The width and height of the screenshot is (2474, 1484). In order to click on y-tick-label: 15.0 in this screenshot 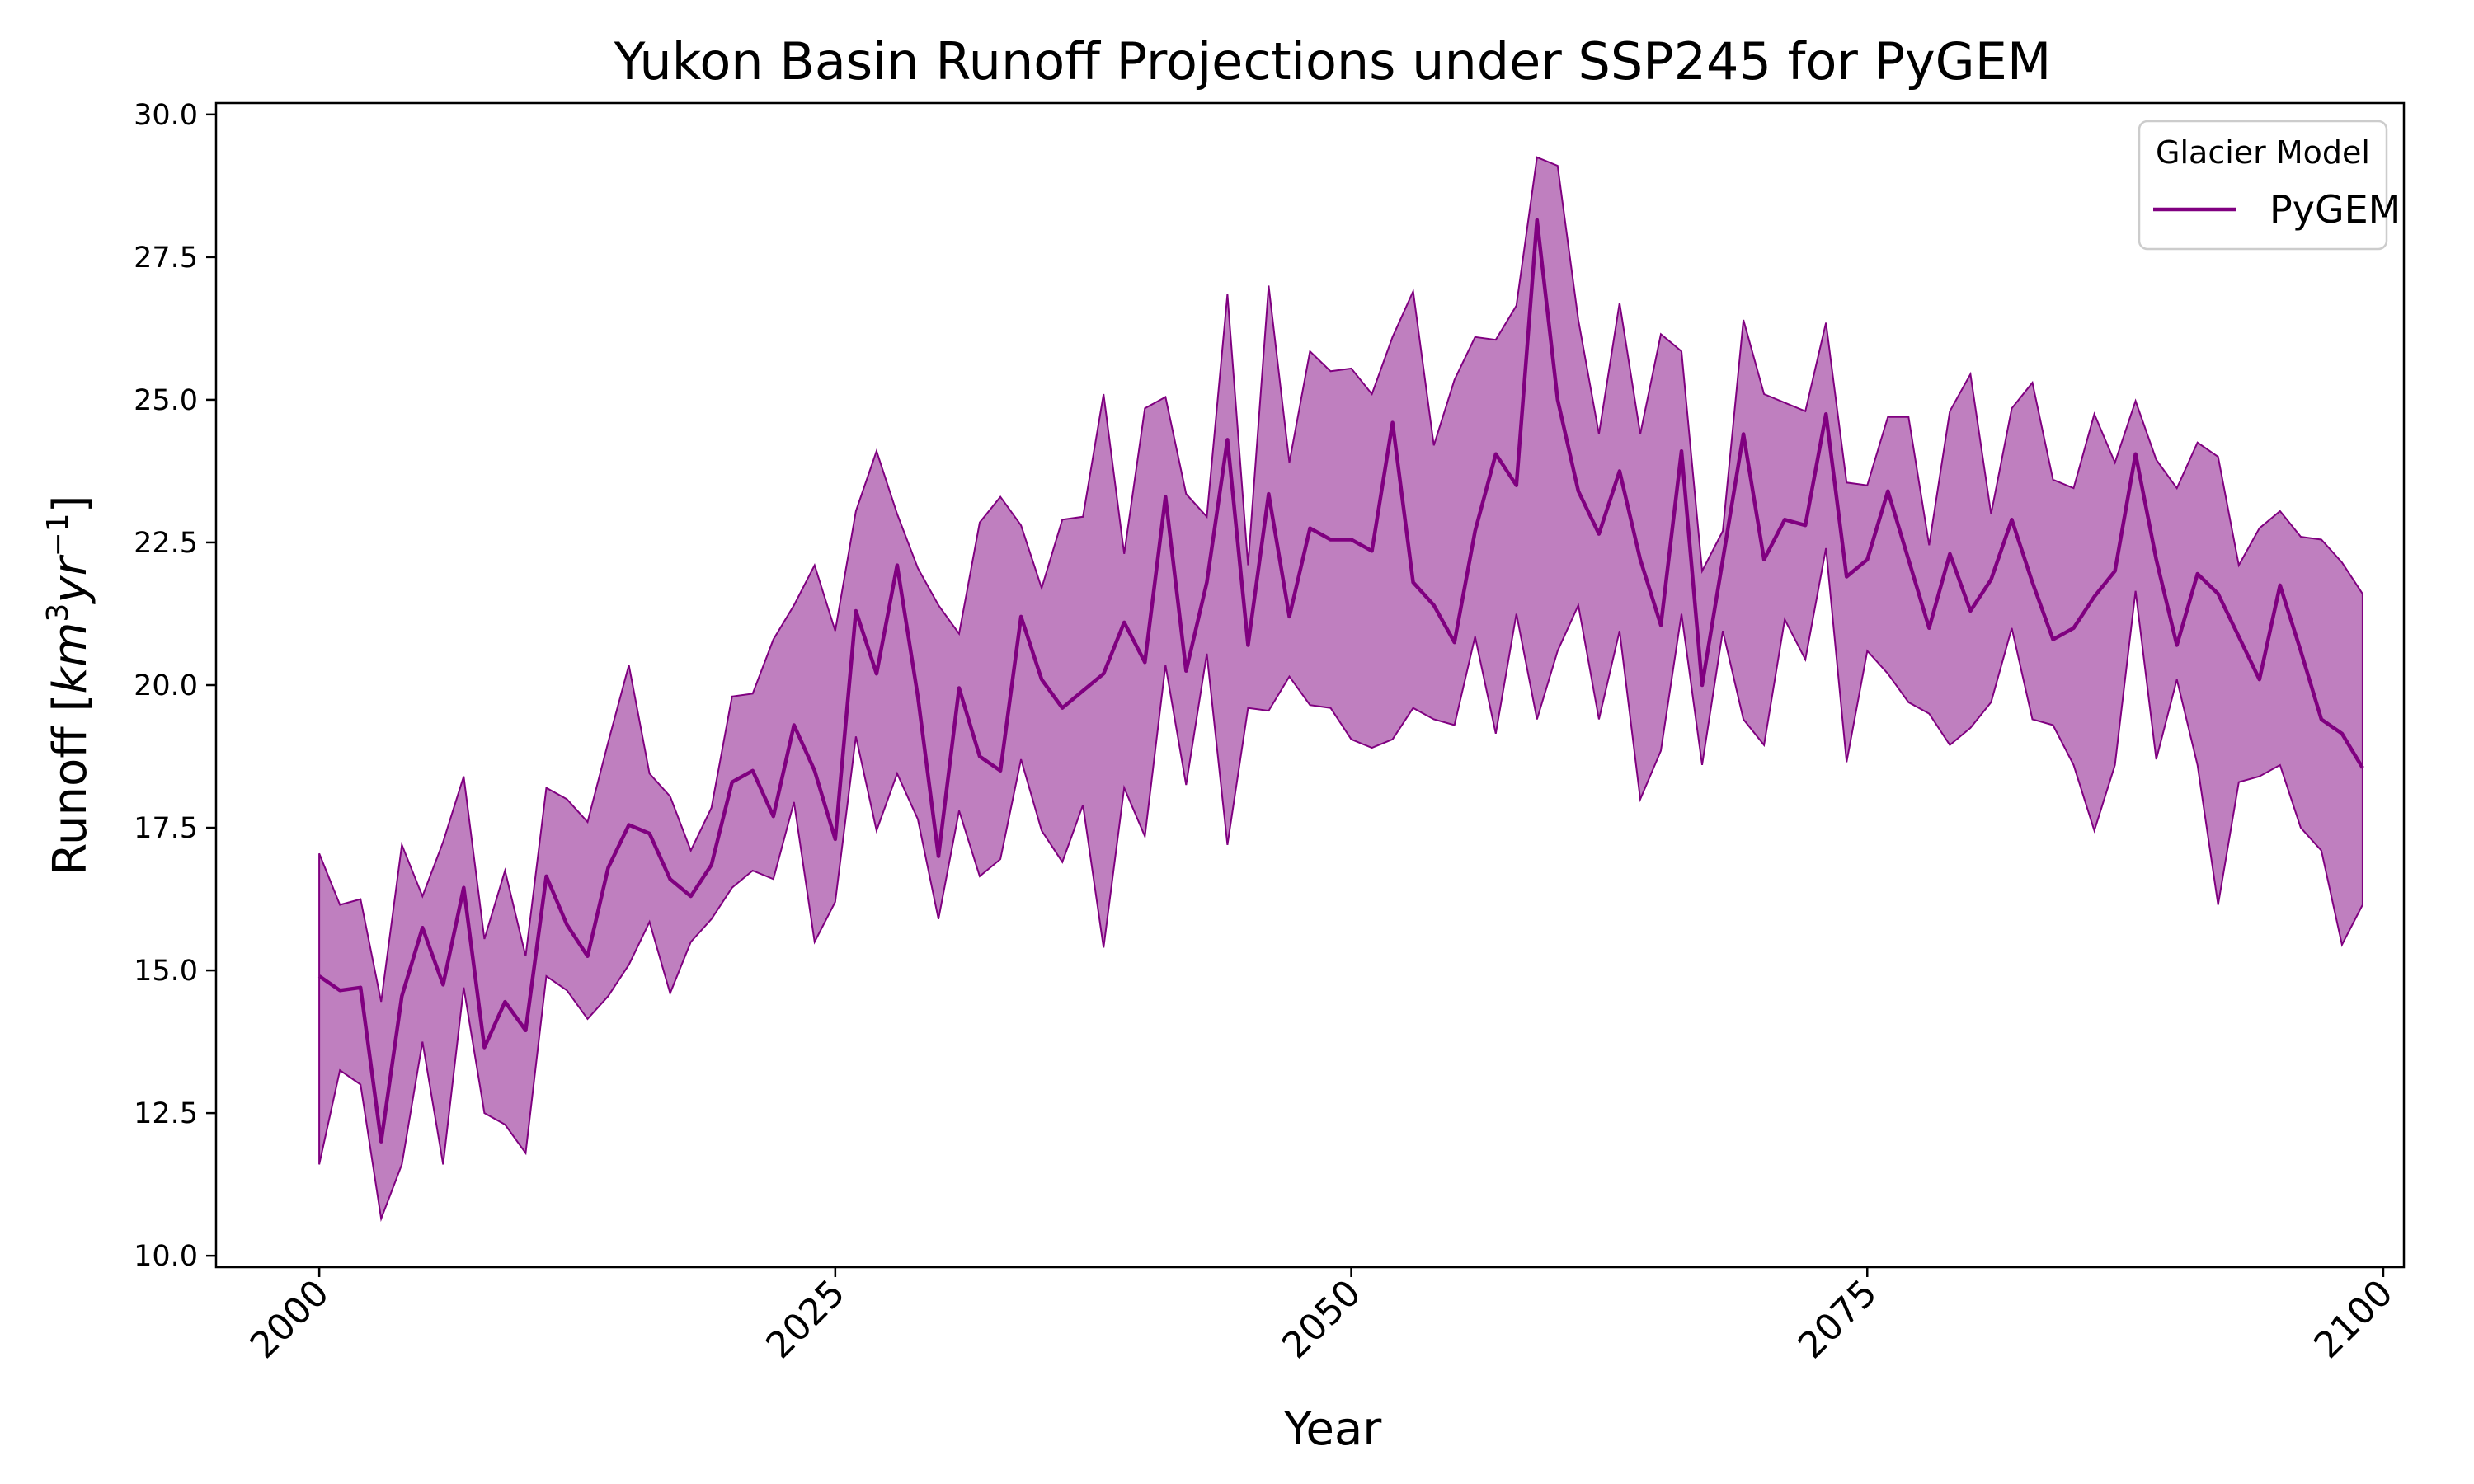, I will do `click(166, 971)`.